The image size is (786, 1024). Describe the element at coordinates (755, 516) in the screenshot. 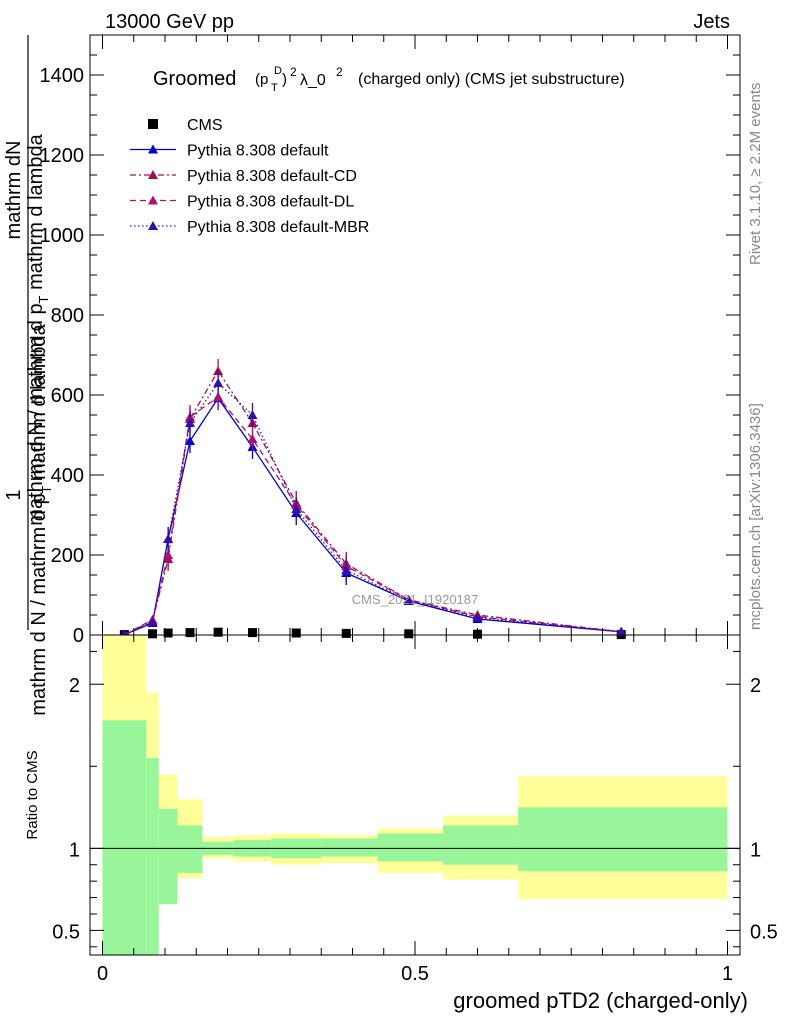

I see `mcplots-label: mcplots.cern.ch [arXiv:1306.3436]` at that location.